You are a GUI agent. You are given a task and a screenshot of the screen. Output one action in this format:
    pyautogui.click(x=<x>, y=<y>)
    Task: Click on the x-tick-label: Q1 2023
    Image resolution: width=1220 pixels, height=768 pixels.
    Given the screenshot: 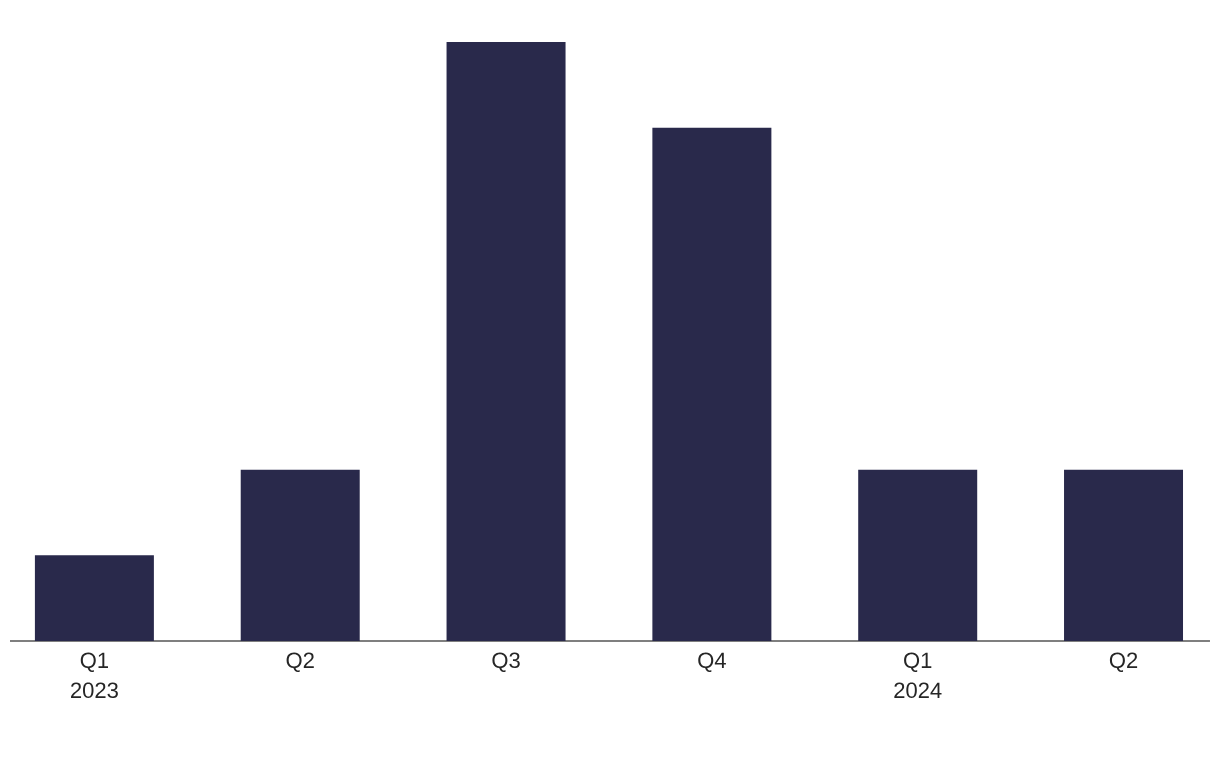 What is the action you would take?
    pyautogui.click(x=94, y=675)
    